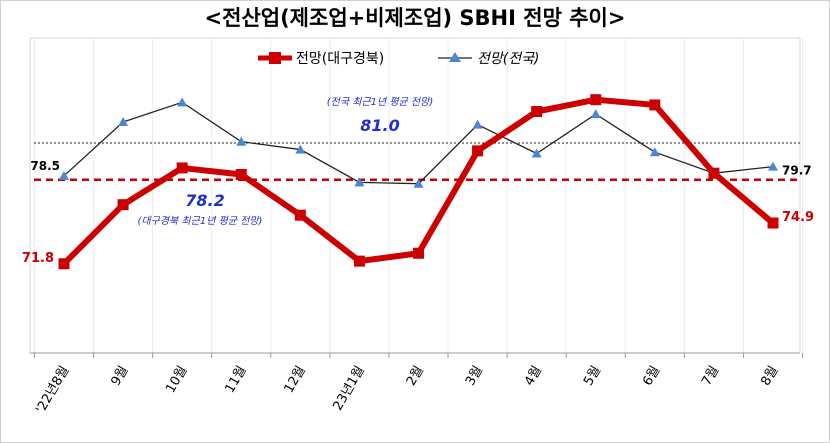 The height and width of the screenshot is (443, 830). What do you see at coordinates (200, 221) in the screenshot?
I see `daegu-average-caption: (대구경북 최근1년 평균 전망)` at bounding box center [200, 221].